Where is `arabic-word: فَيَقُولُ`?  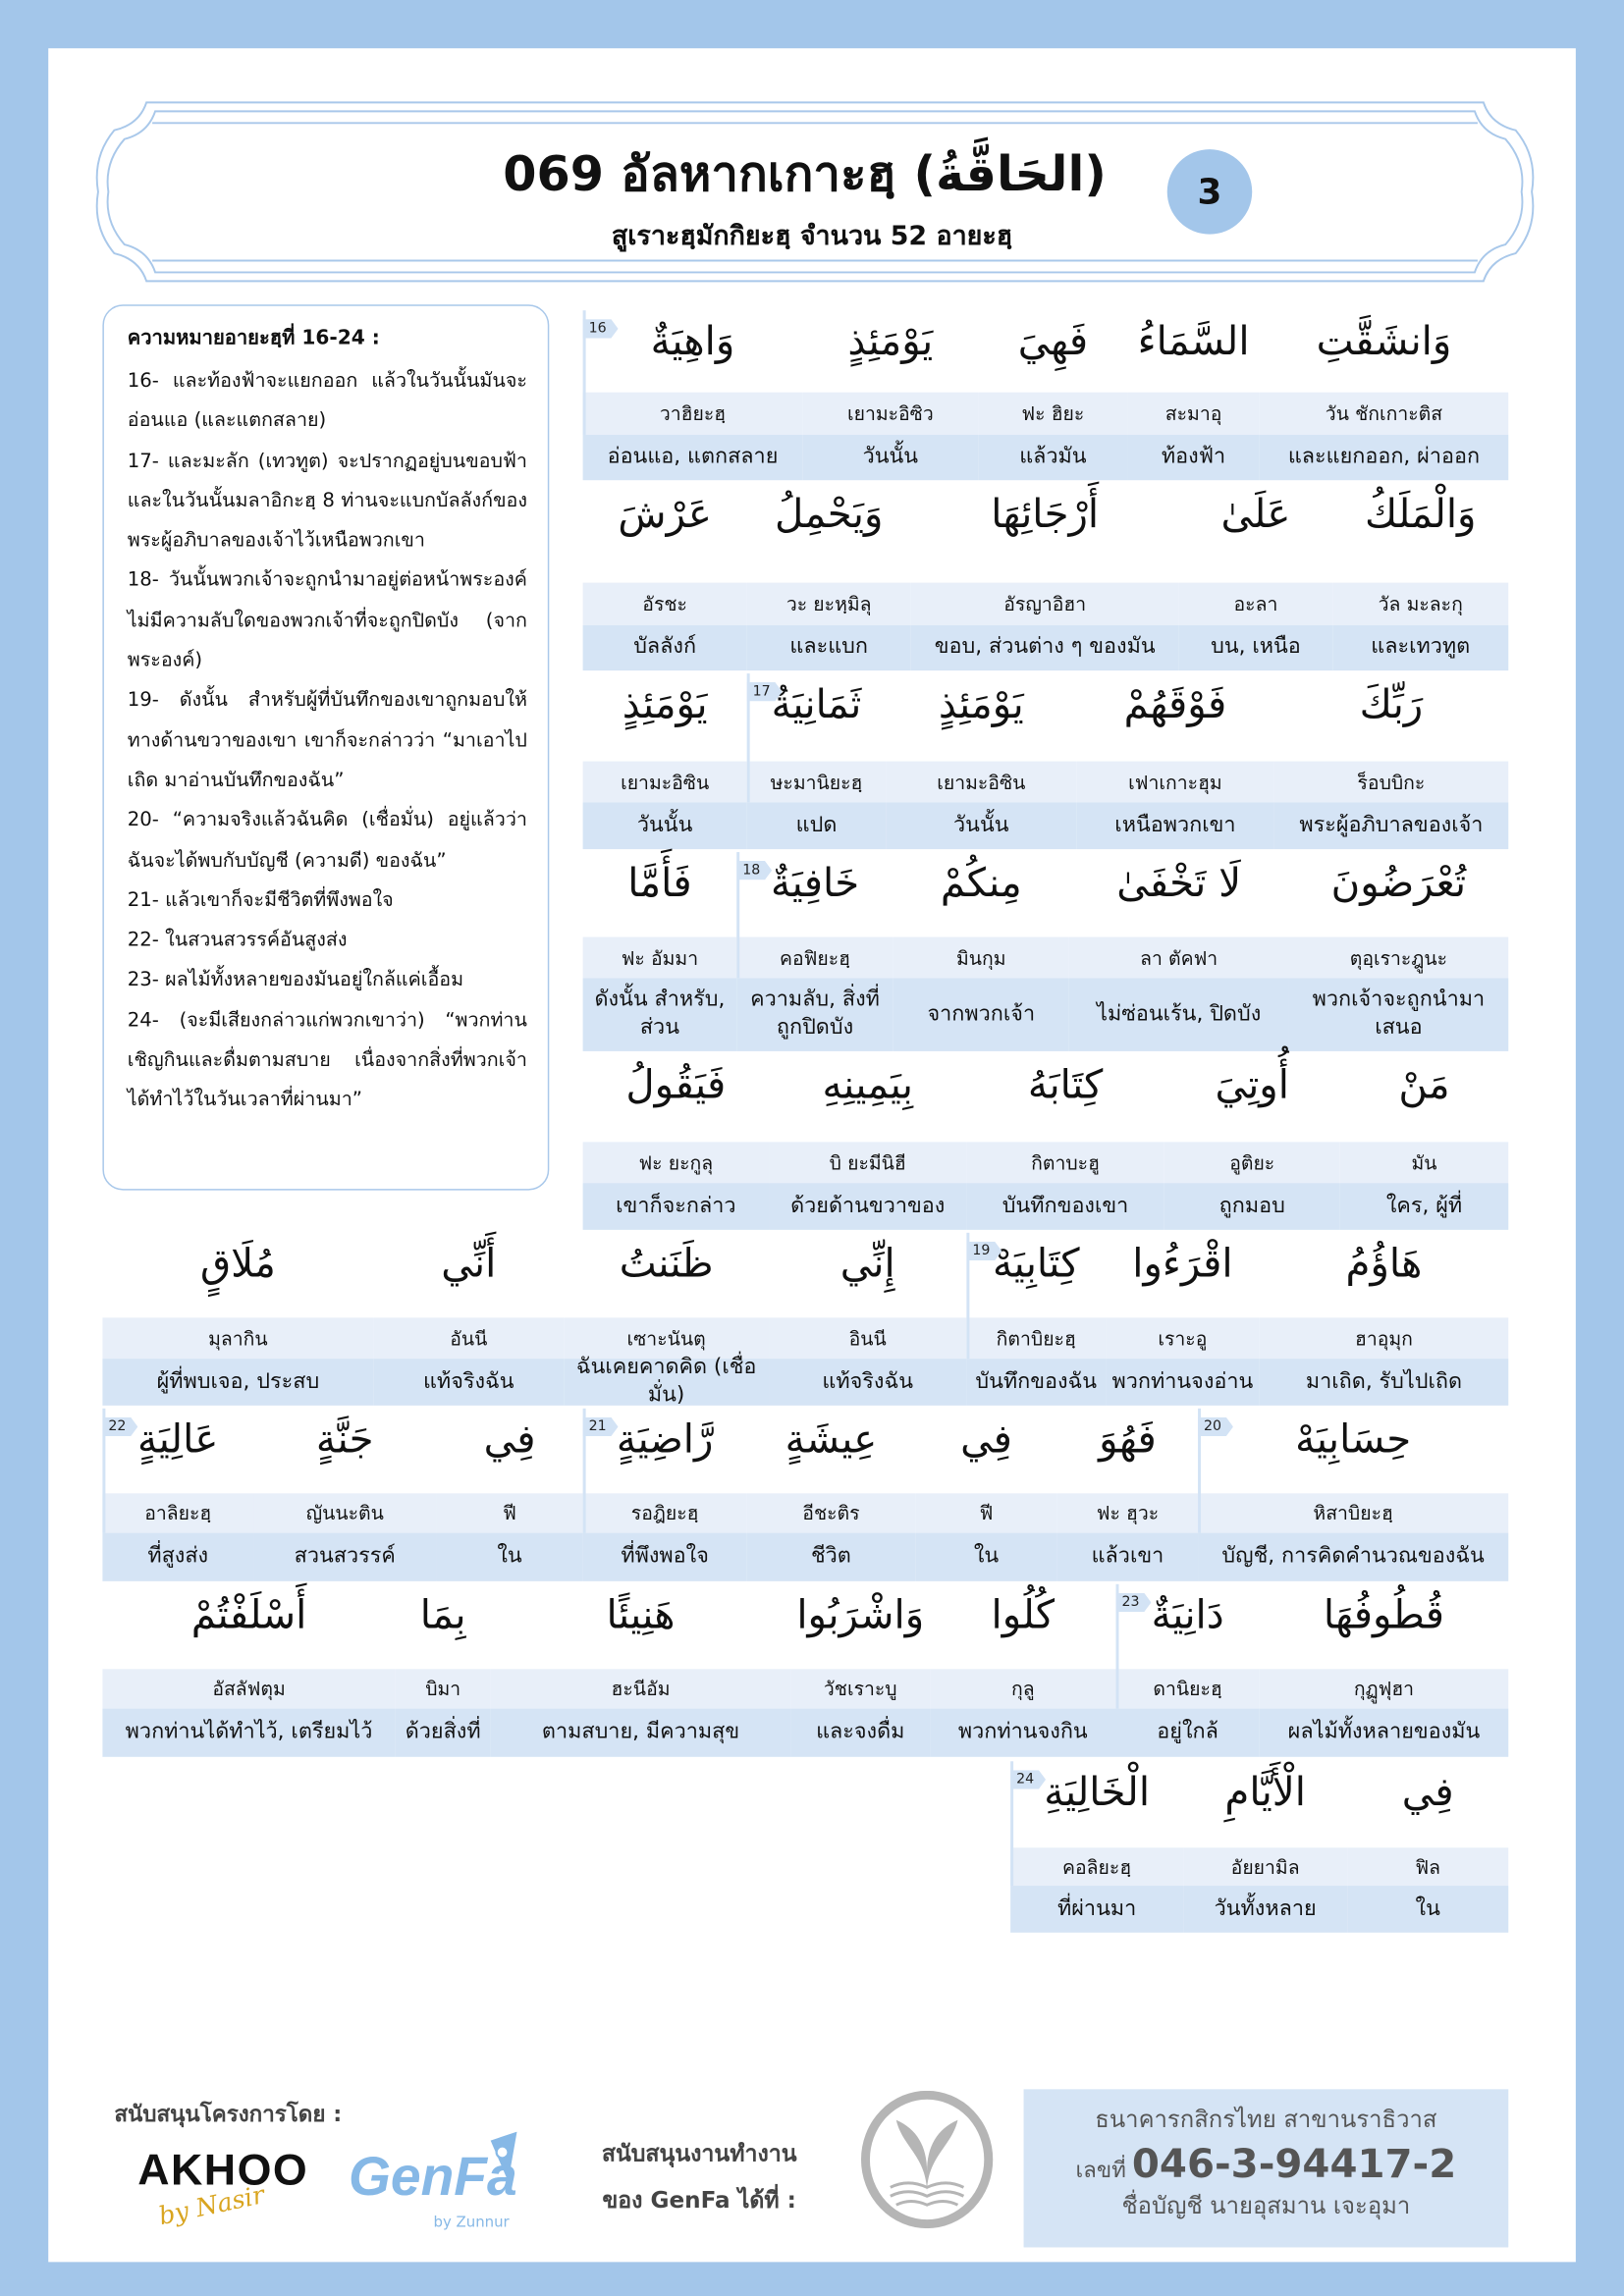 arabic-word: فَيَقُولُ is located at coordinates (676, 1085).